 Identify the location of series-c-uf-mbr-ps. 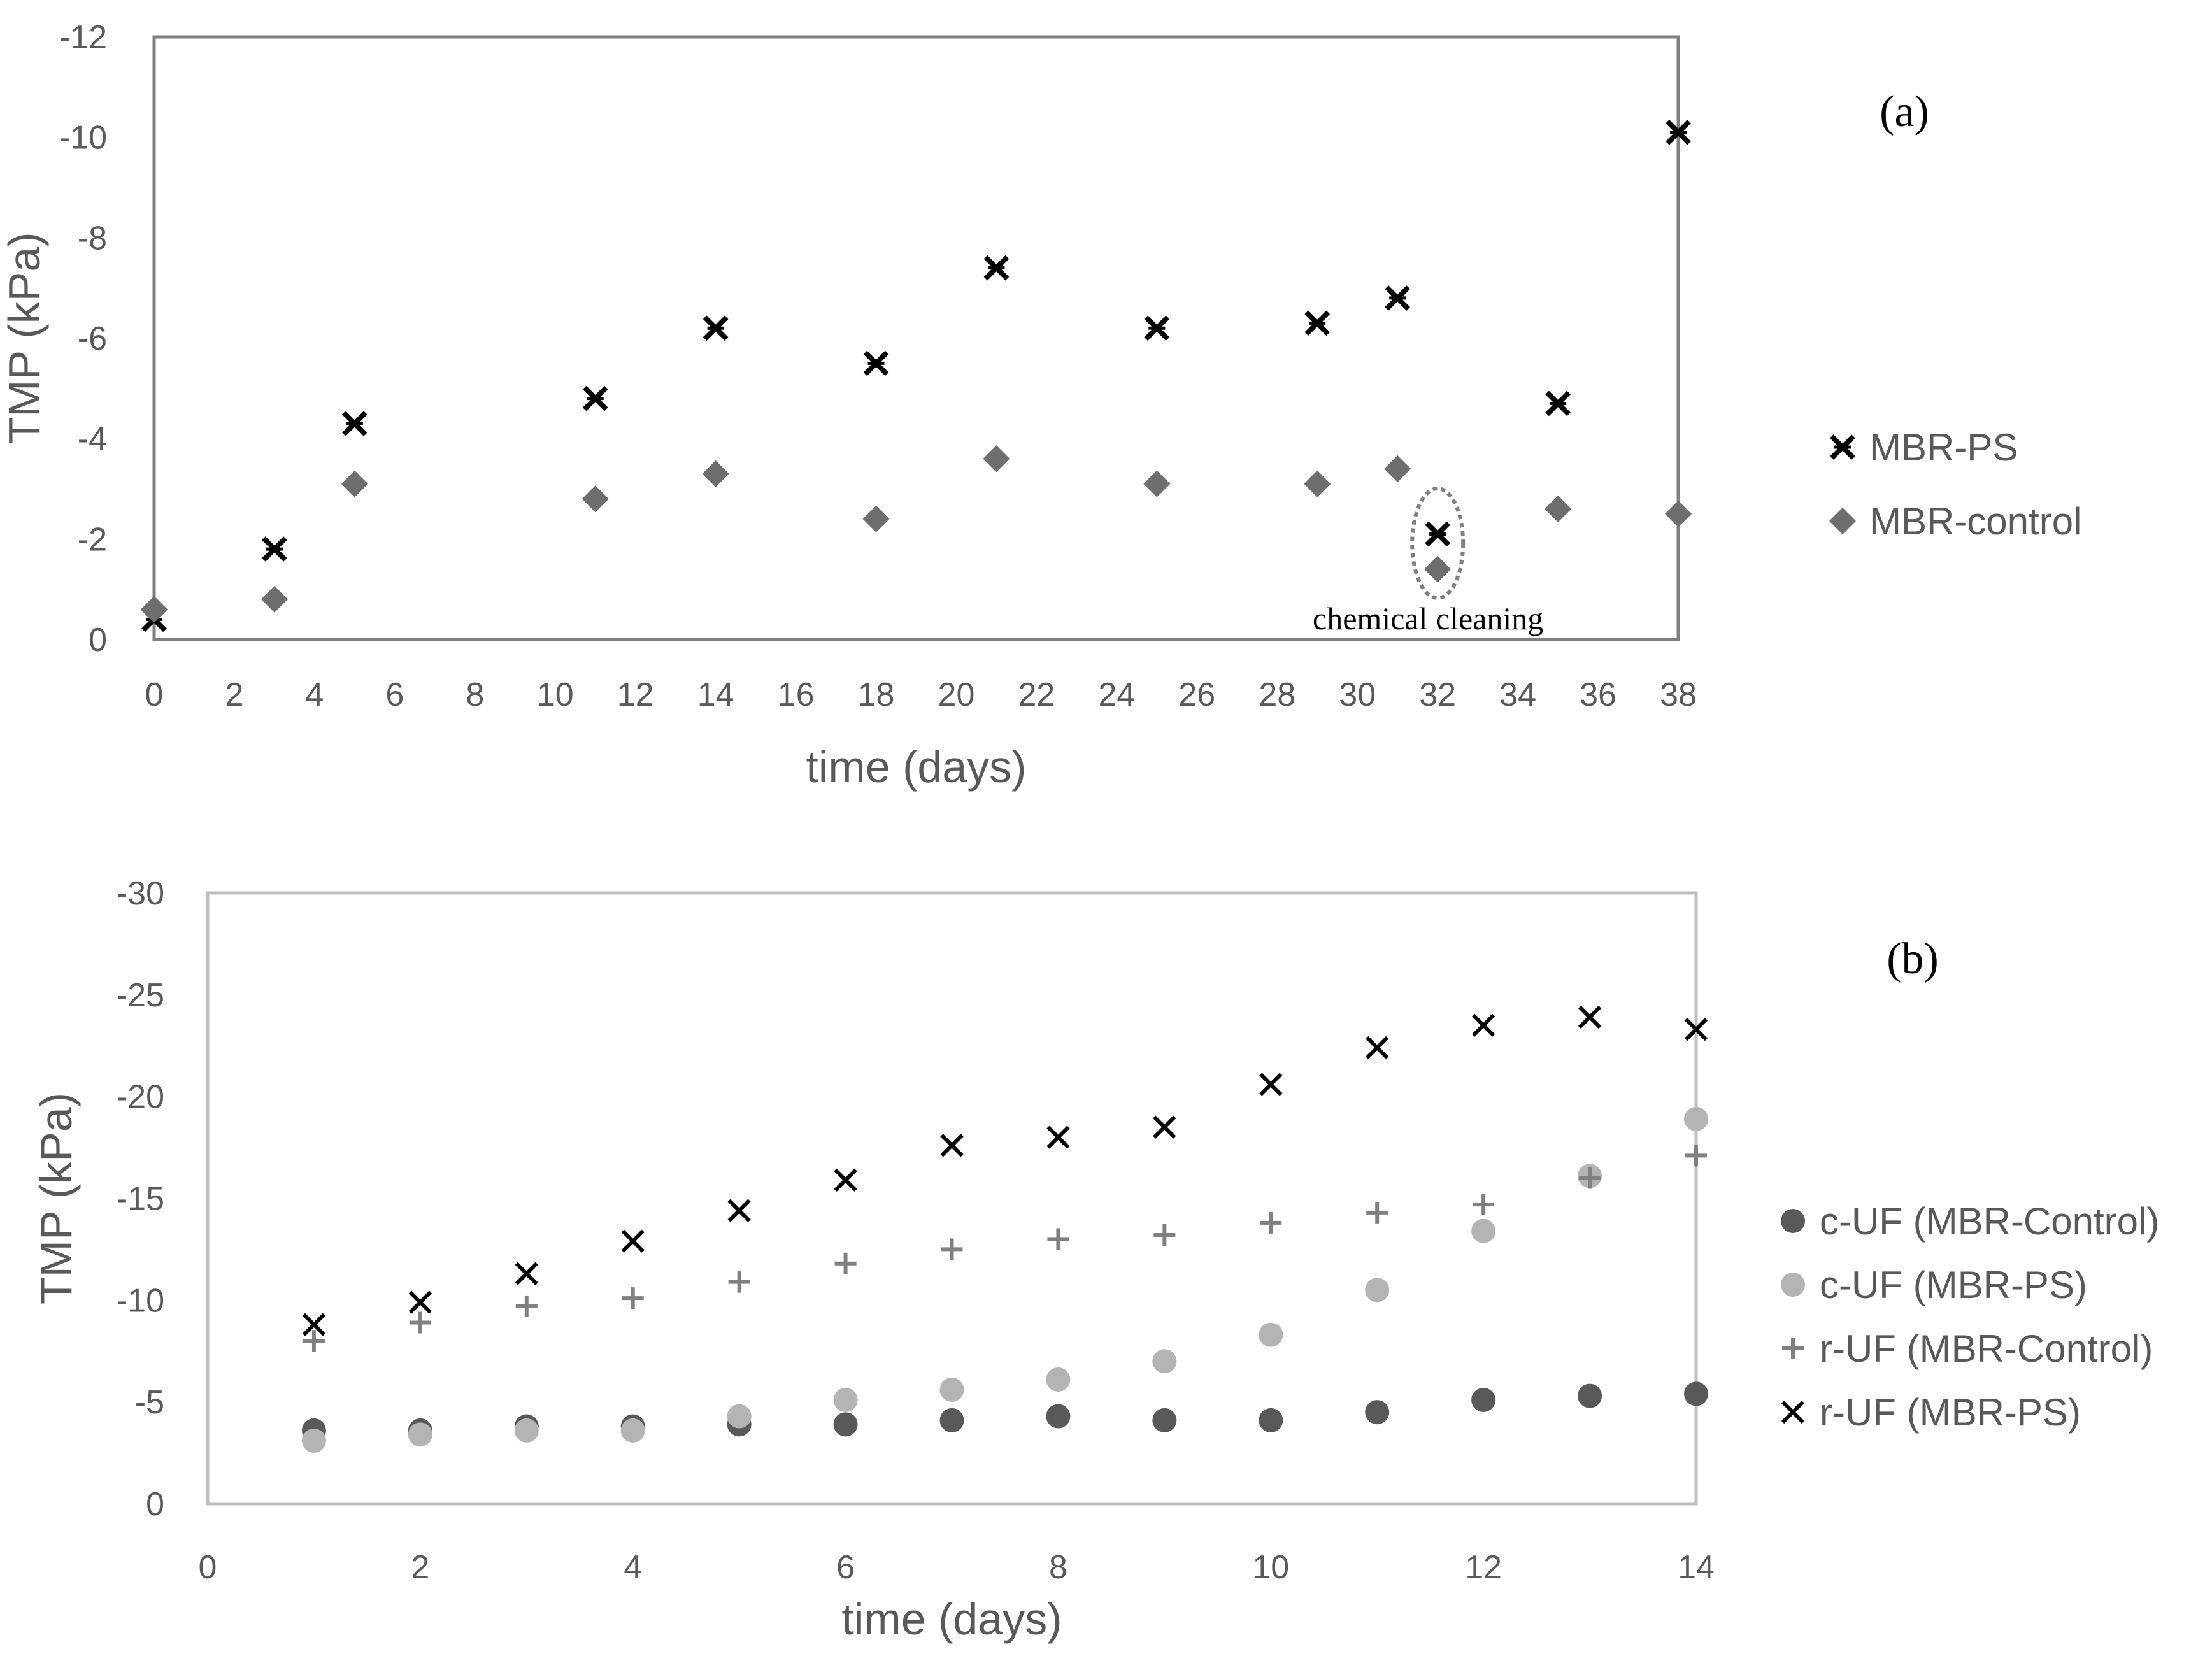
(1004, 1279).